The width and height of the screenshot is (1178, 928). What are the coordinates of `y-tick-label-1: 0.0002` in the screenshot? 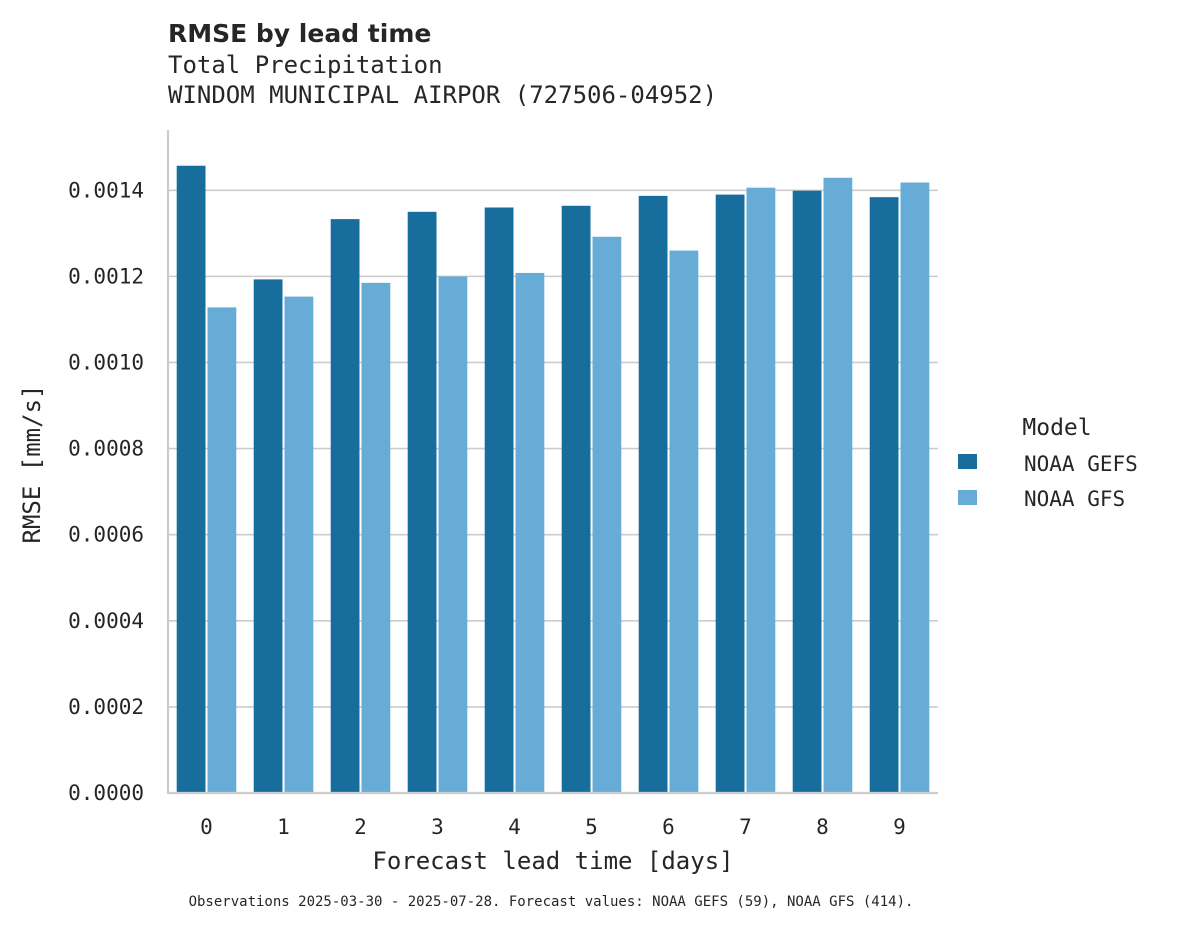 It's located at (106, 707).